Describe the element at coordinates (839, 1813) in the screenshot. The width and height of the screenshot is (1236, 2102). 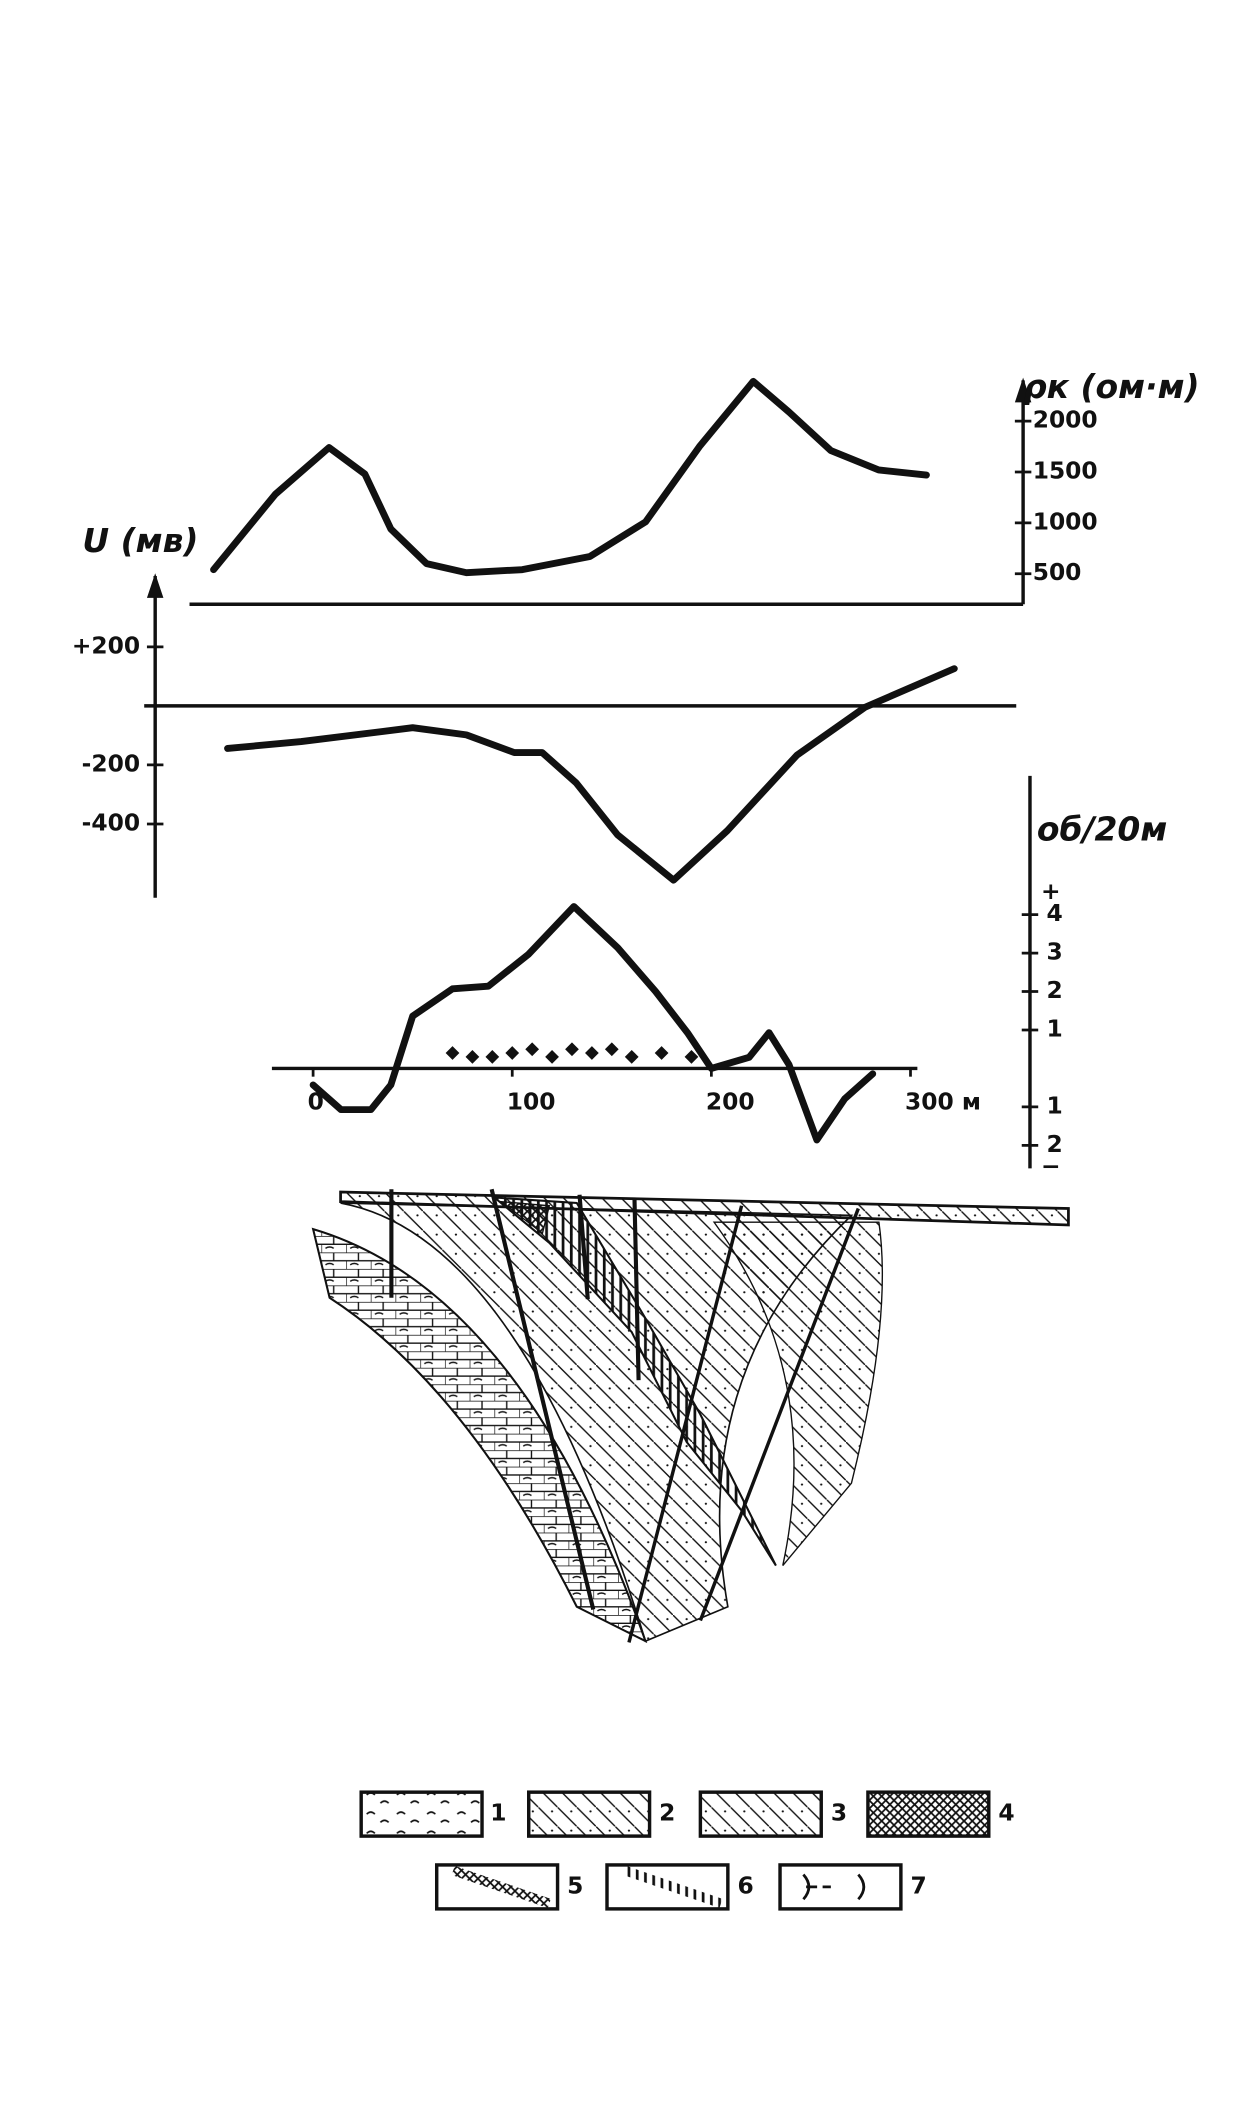
I see `legend-number: 3` at that location.